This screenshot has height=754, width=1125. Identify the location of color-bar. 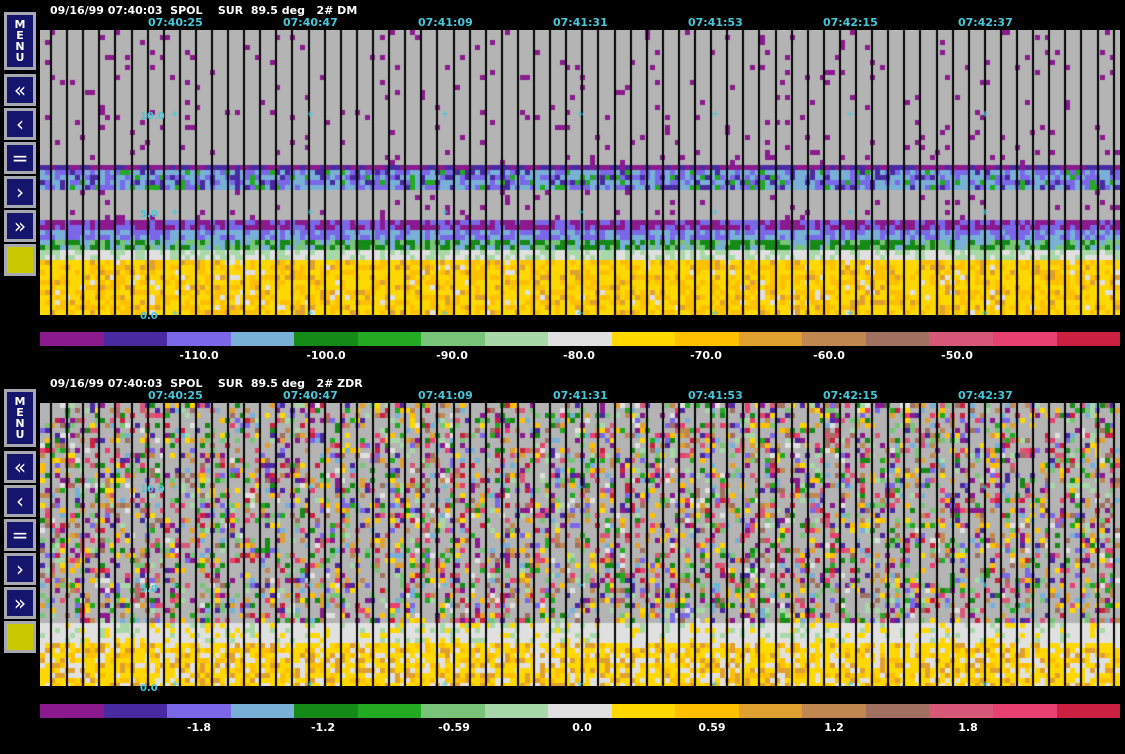
(580, 711).